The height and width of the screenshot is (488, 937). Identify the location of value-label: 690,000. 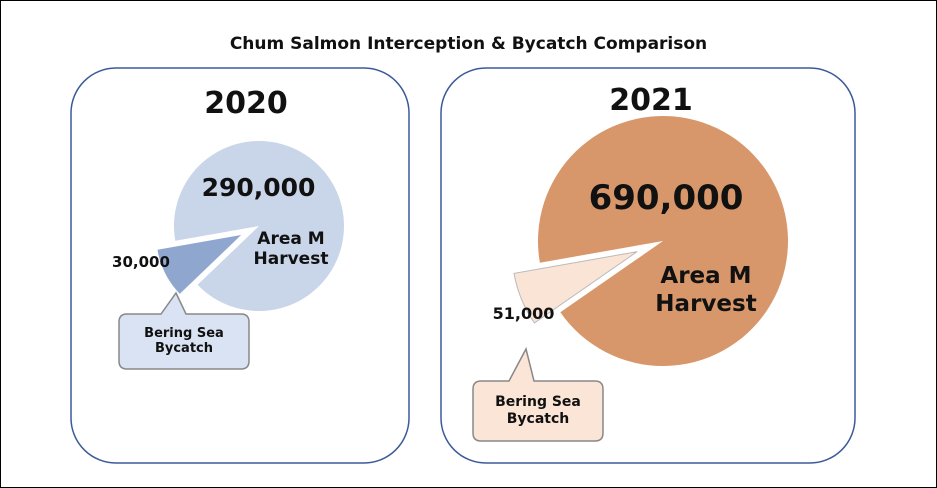
(666, 198).